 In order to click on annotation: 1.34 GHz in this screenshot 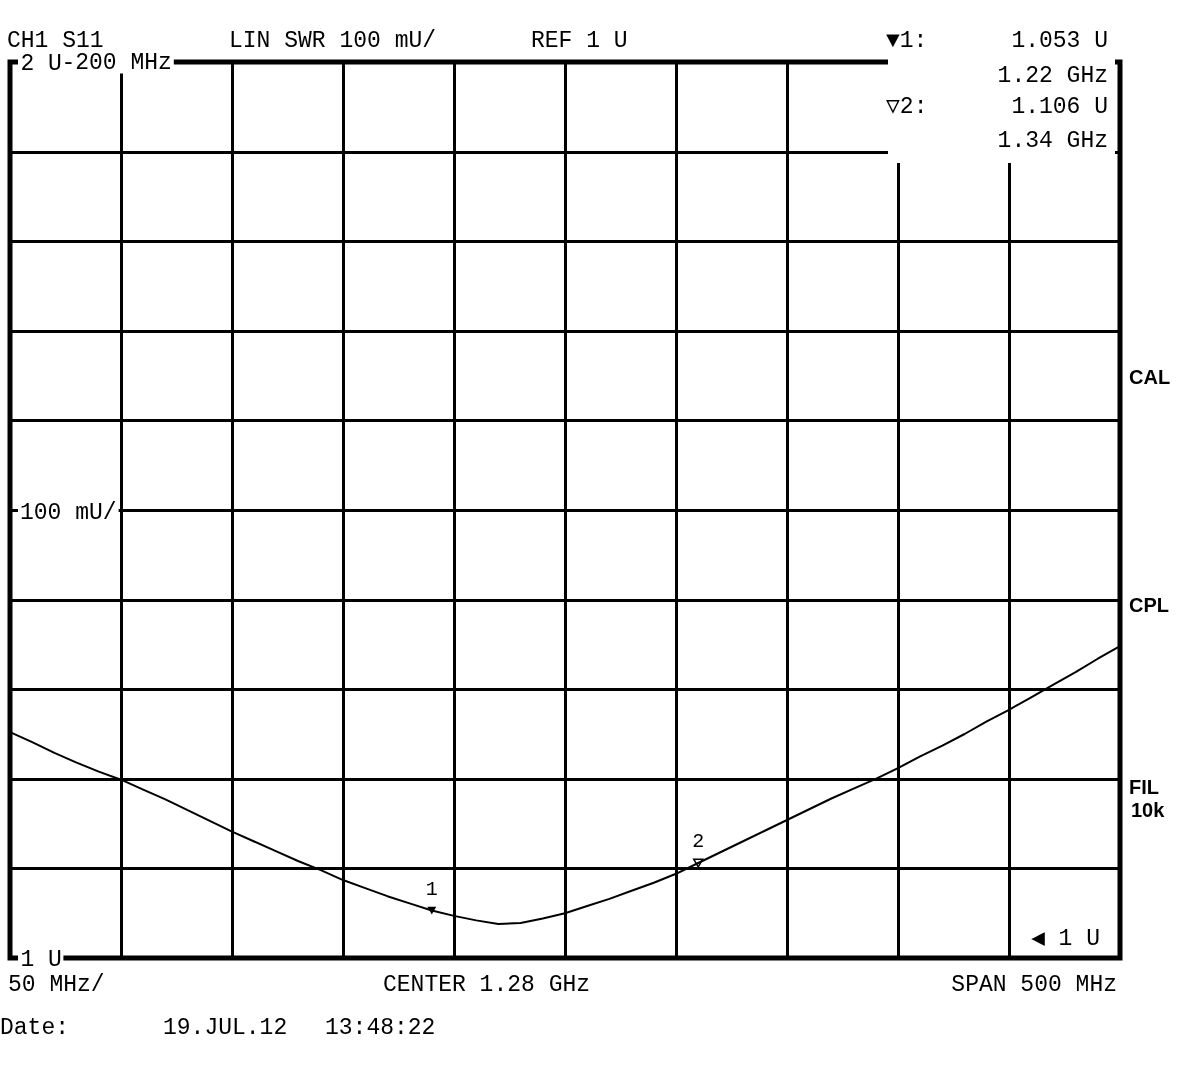, I will do `click(1052, 141)`.